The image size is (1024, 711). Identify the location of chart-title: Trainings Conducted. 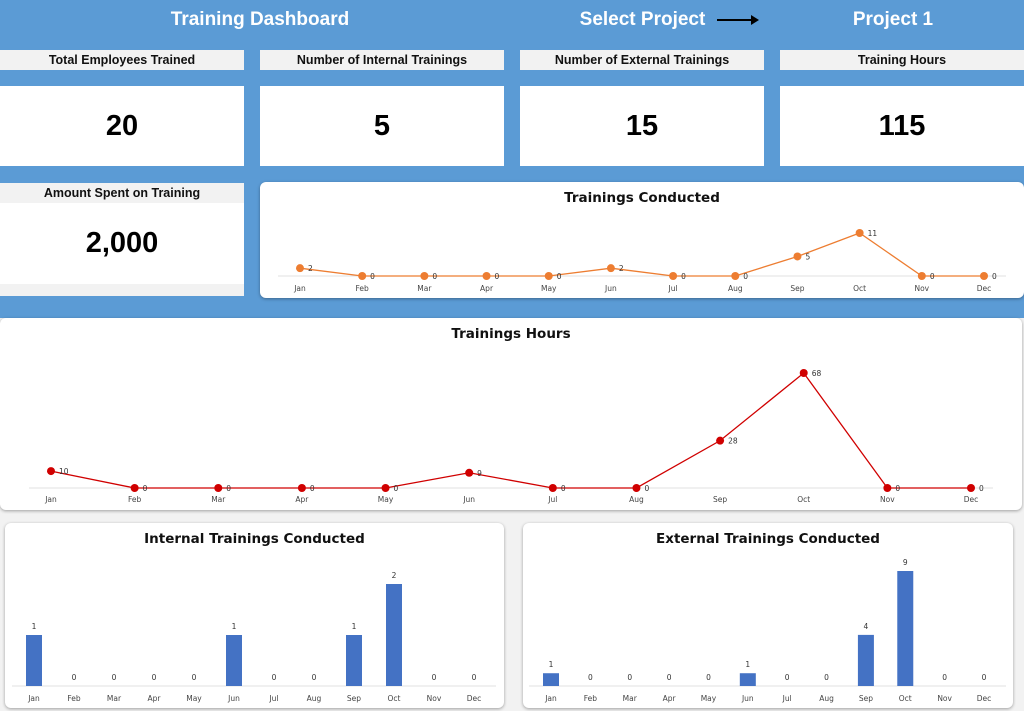
(642, 198).